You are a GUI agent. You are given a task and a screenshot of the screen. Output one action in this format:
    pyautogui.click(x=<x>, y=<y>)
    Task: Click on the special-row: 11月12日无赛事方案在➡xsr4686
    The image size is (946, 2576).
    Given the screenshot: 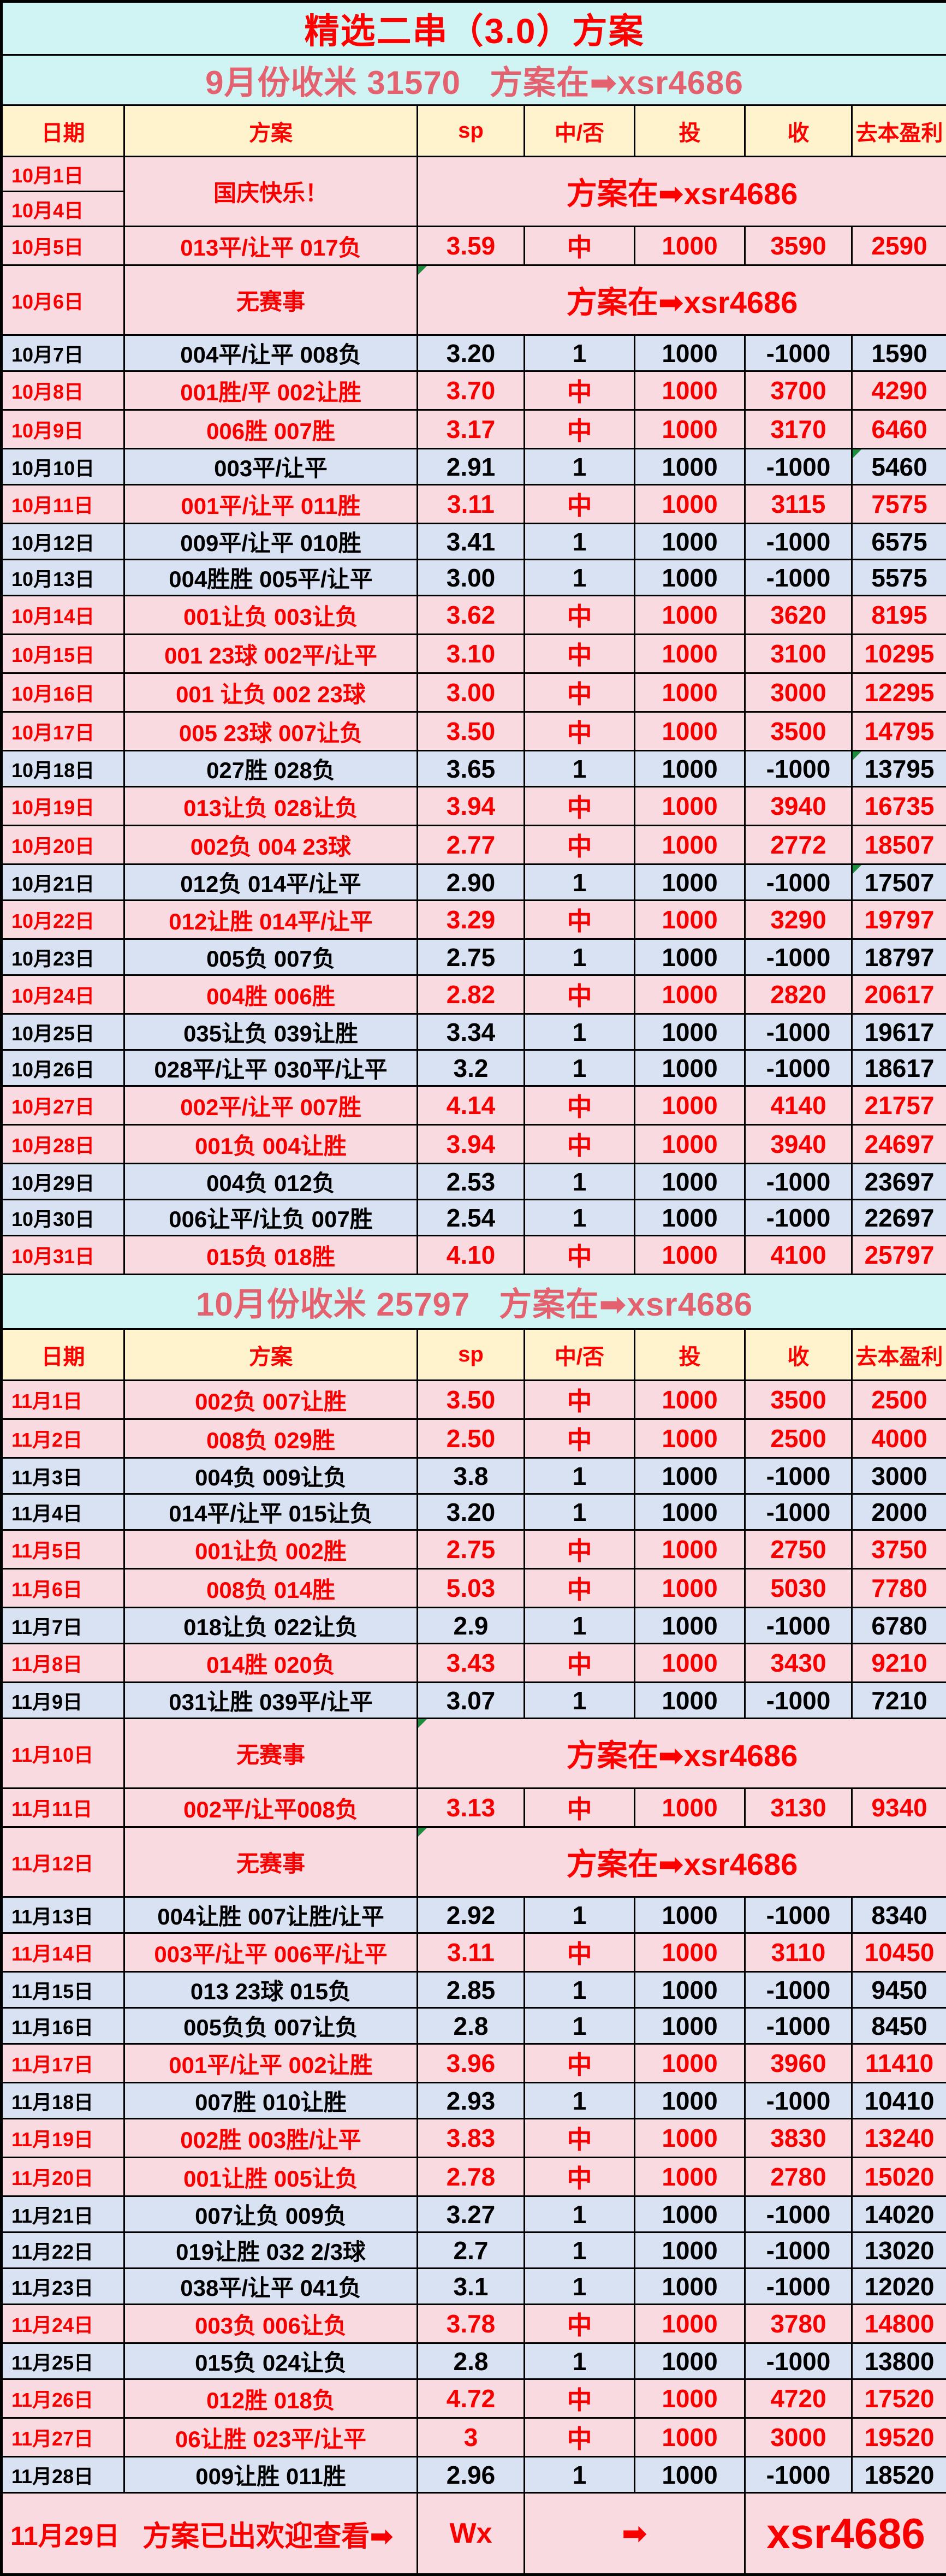 What is the action you would take?
    pyautogui.click(x=474, y=1862)
    